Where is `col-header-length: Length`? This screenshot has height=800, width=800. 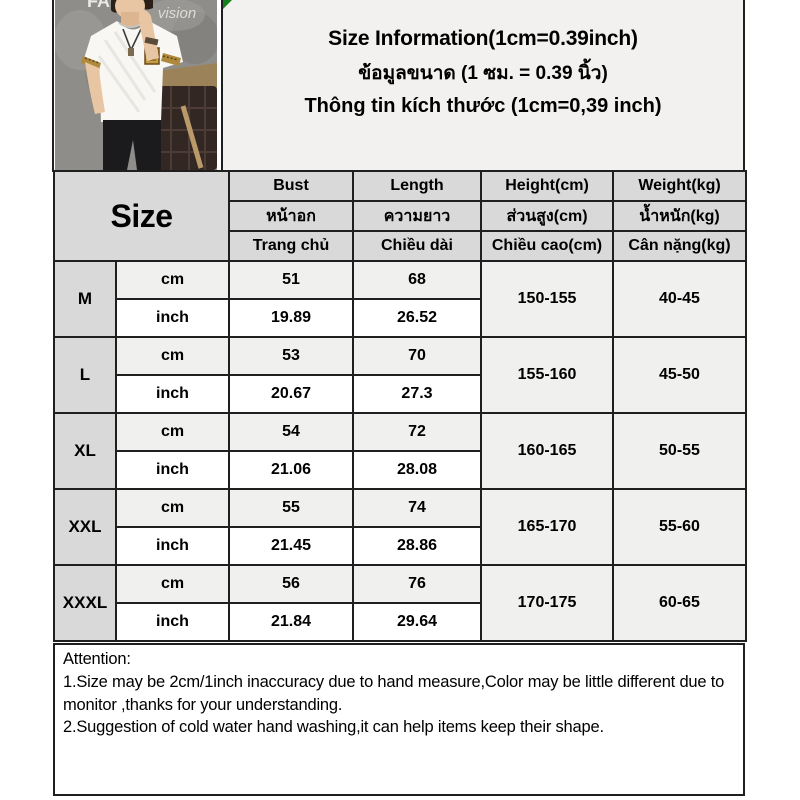 col-header-length: Length is located at coordinates (417, 186).